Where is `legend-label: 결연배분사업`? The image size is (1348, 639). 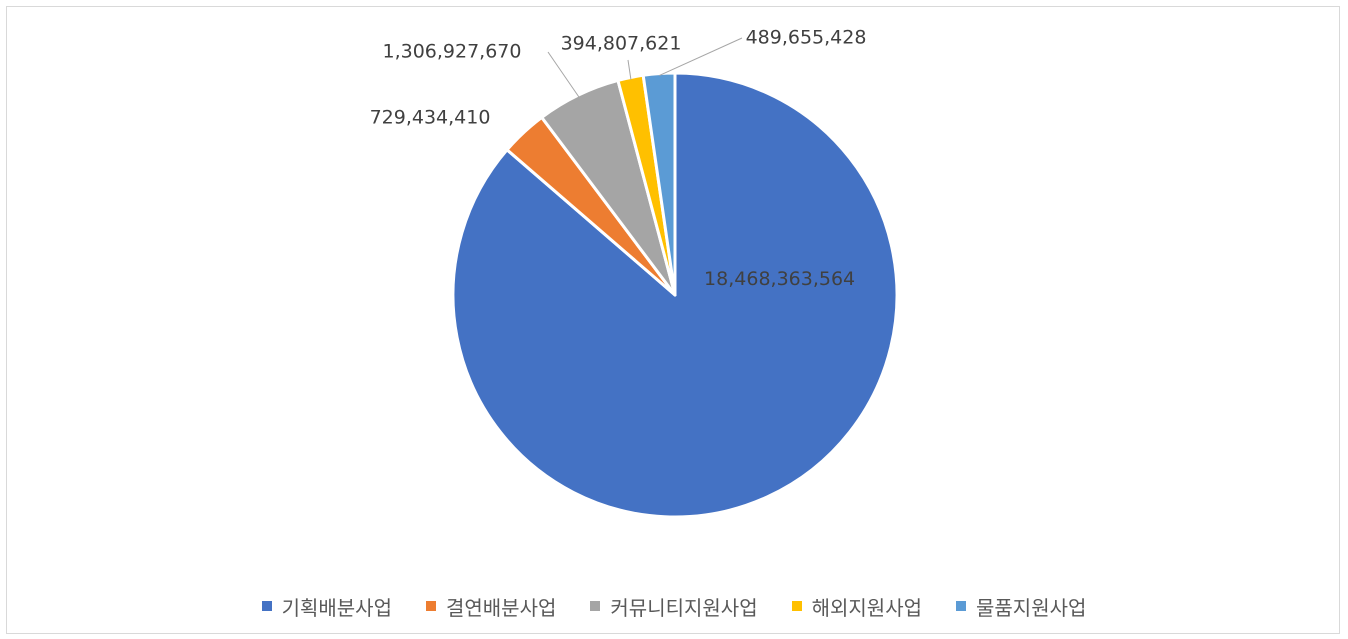 legend-label: 결연배분사업 is located at coordinates (501, 607).